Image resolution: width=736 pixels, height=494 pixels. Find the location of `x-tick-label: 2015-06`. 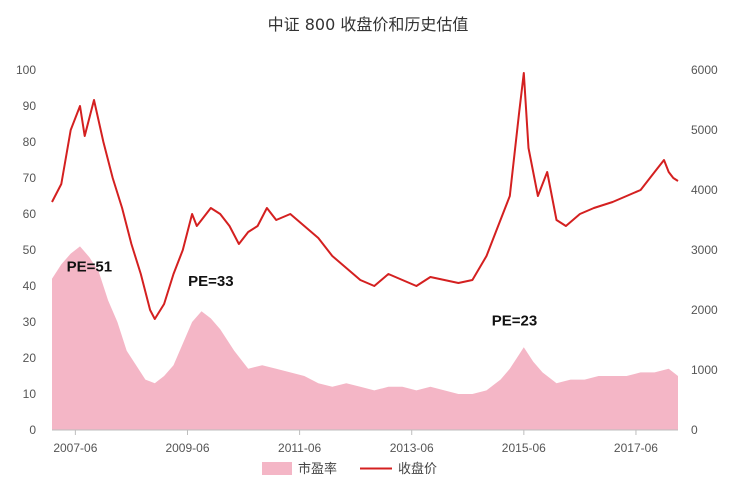

x-tick-label: 2015-06 is located at coordinates (524, 448).